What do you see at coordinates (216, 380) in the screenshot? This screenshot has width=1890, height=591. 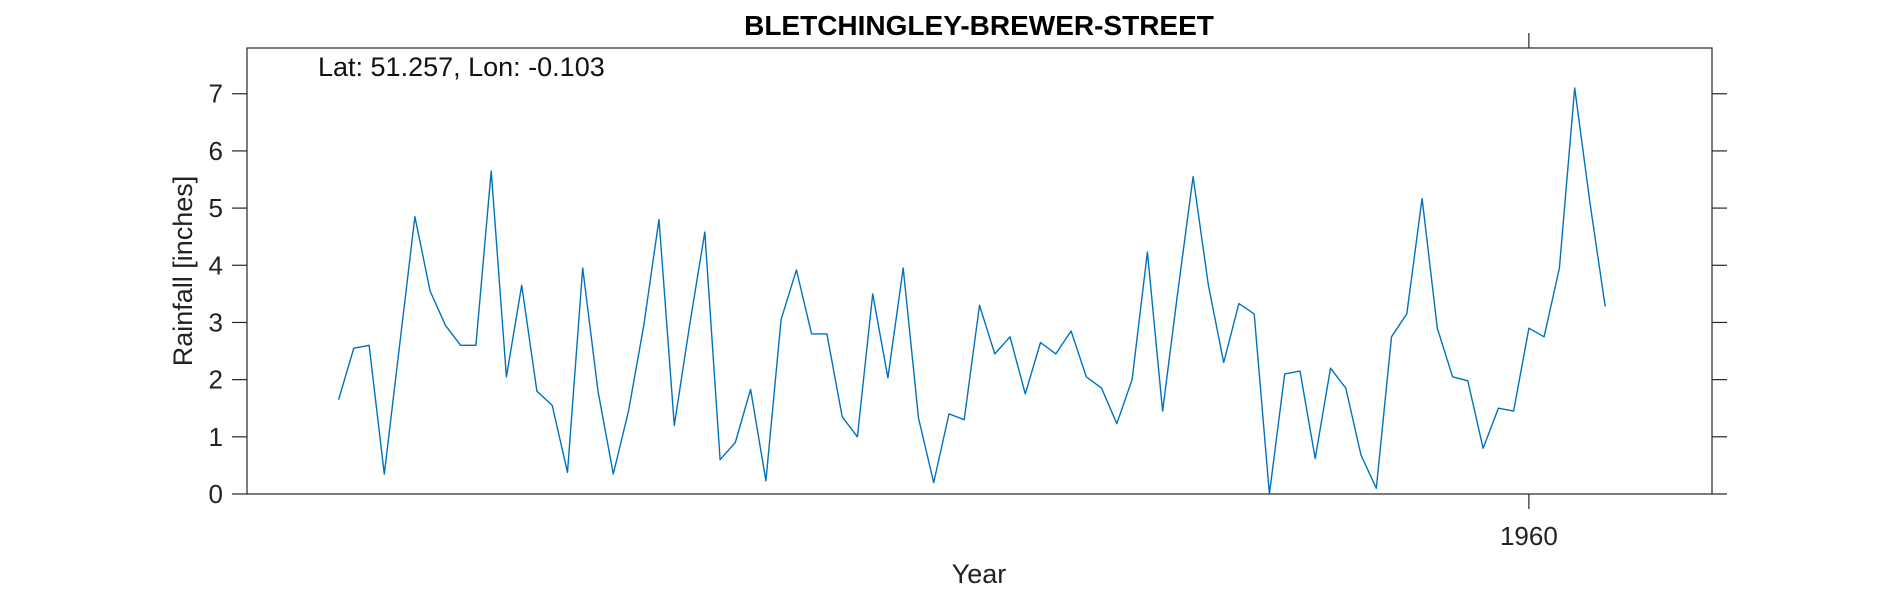 I see `y-tick-label-2: 2` at bounding box center [216, 380].